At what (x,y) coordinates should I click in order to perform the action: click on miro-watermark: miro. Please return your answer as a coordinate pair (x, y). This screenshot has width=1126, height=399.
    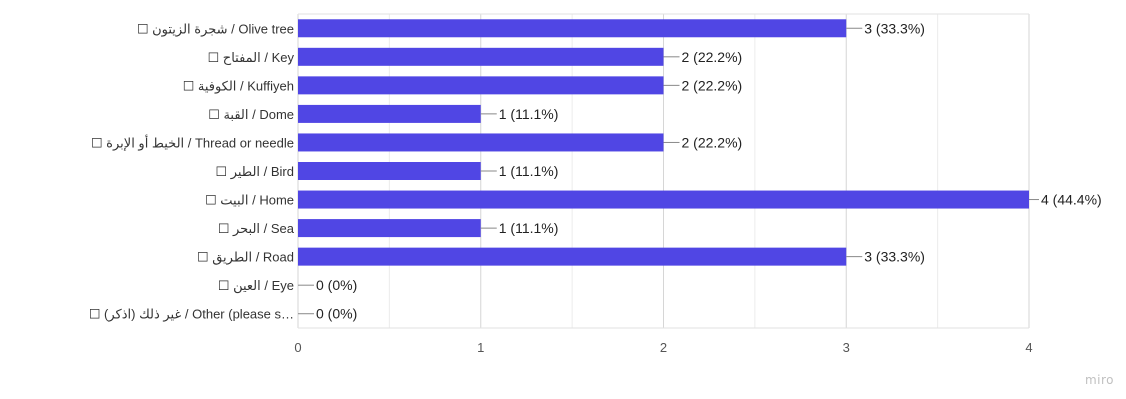
    Looking at the image, I should click on (1099, 380).